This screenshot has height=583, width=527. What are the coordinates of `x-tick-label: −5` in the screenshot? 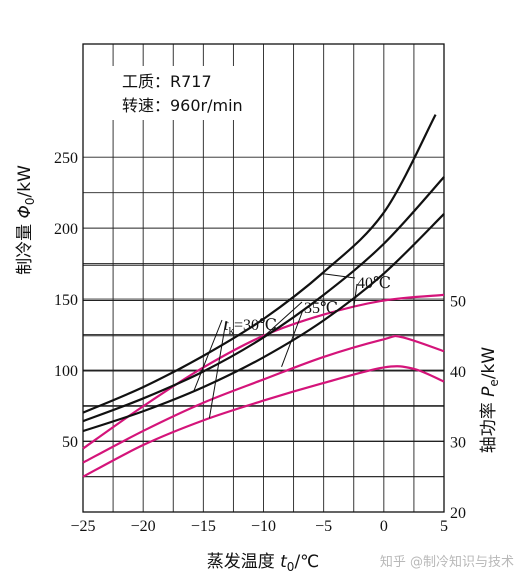 It's located at (323, 526).